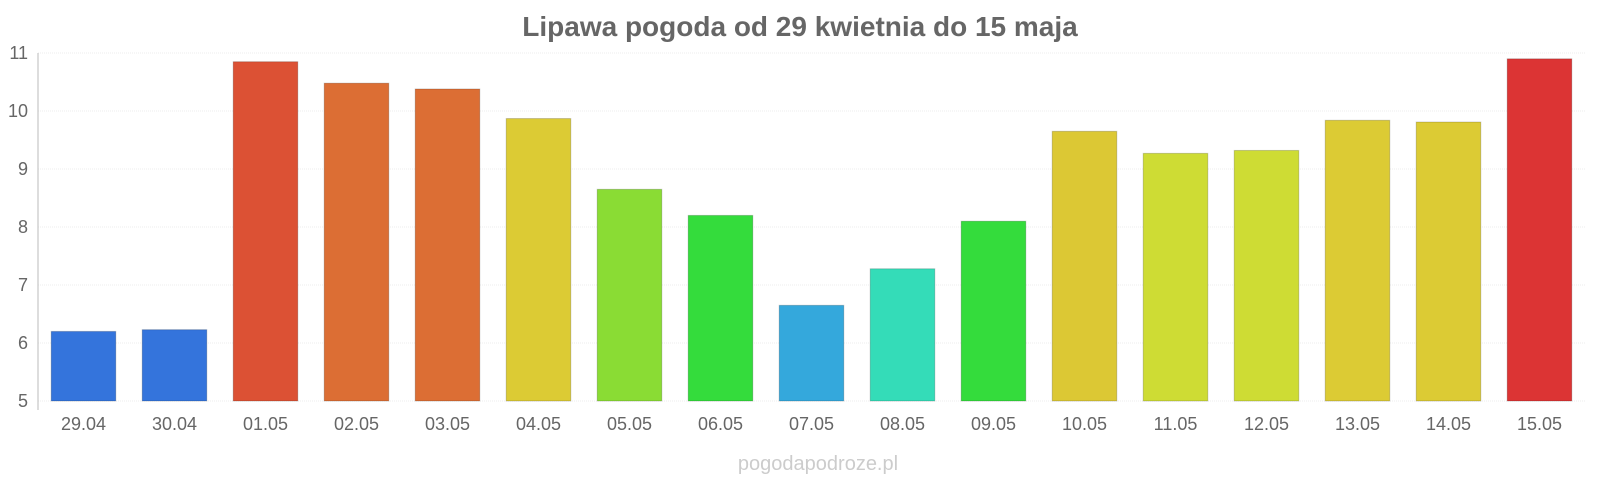 Image resolution: width=1600 pixels, height=480 pixels. What do you see at coordinates (629, 424) in the screenshot?
I see `x-tick-label: 05.05` at bounding box center [629, 424].